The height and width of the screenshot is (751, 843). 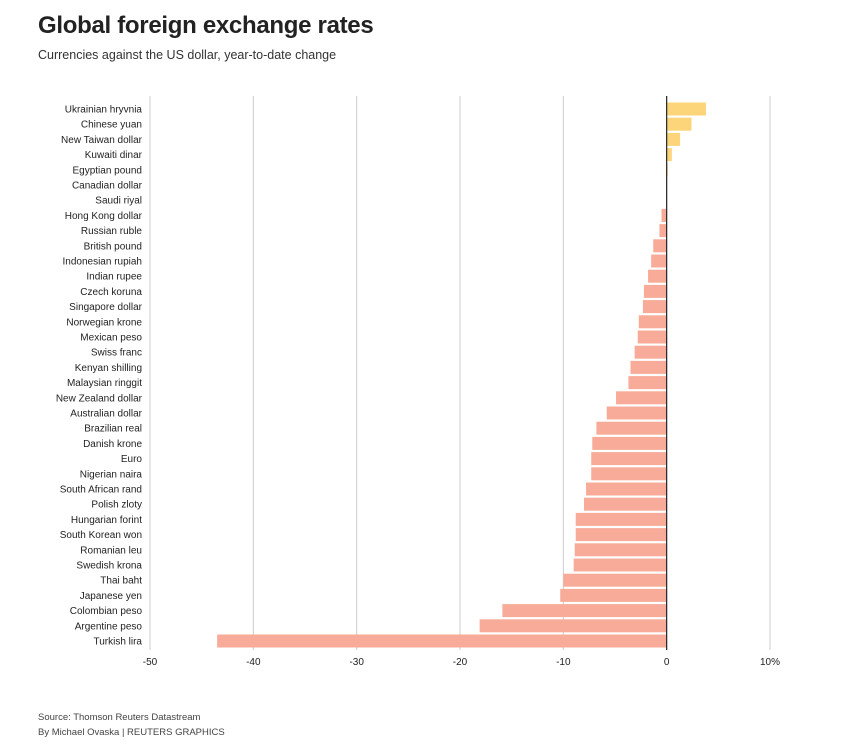 I want to click on category-label: Chinese yuan, so click(x=111, y=125).